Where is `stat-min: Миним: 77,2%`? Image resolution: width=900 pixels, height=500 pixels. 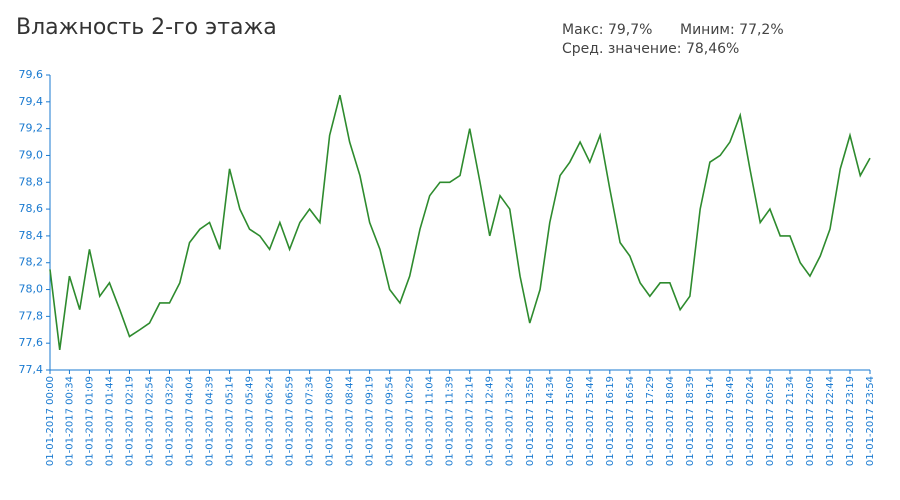 stat-min: Миним: 77,2% is located at coordinates (732, 30).